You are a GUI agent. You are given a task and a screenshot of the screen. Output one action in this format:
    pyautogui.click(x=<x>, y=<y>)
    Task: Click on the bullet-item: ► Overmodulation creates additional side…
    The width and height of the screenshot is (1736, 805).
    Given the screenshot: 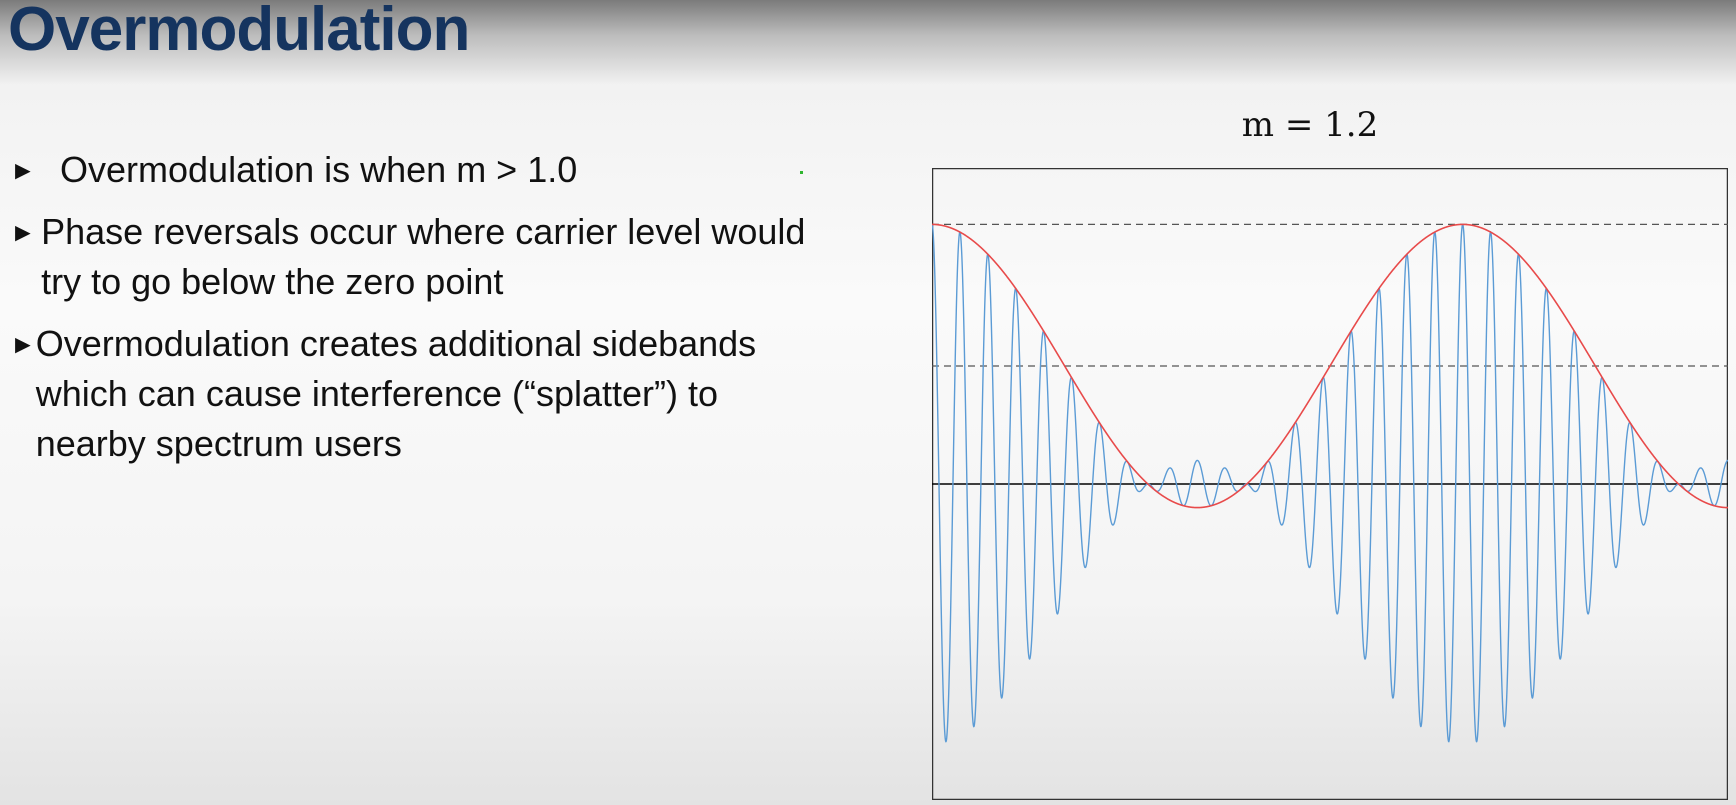 What is the action you would take?
    pyautogui.click(x=410, y=394)
    